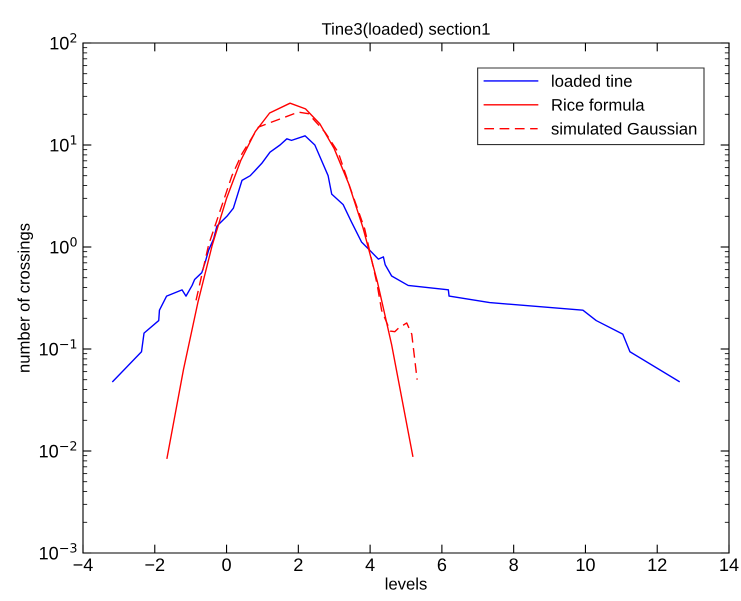 The height and width of the screenshot is (601, 741). What do you see at coordinates (406, 30) in the screenshot?
I see `chart-title: Tine3(loaded) section1` at bounding box center [406, 30].